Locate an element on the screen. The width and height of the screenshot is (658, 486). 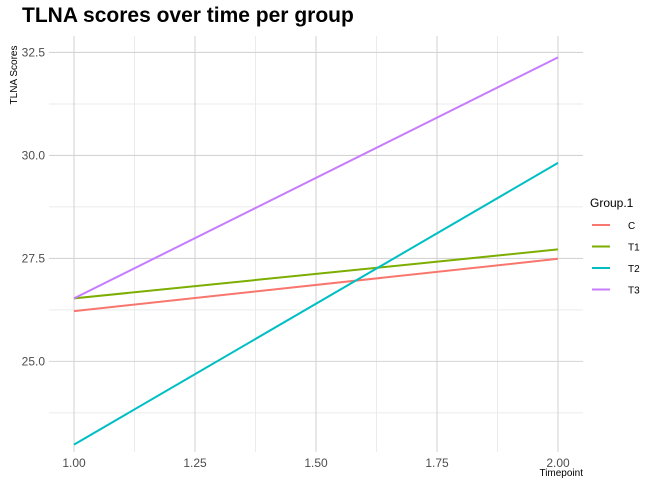
legend-title: Group.1 is located at coordinates (612, 203).